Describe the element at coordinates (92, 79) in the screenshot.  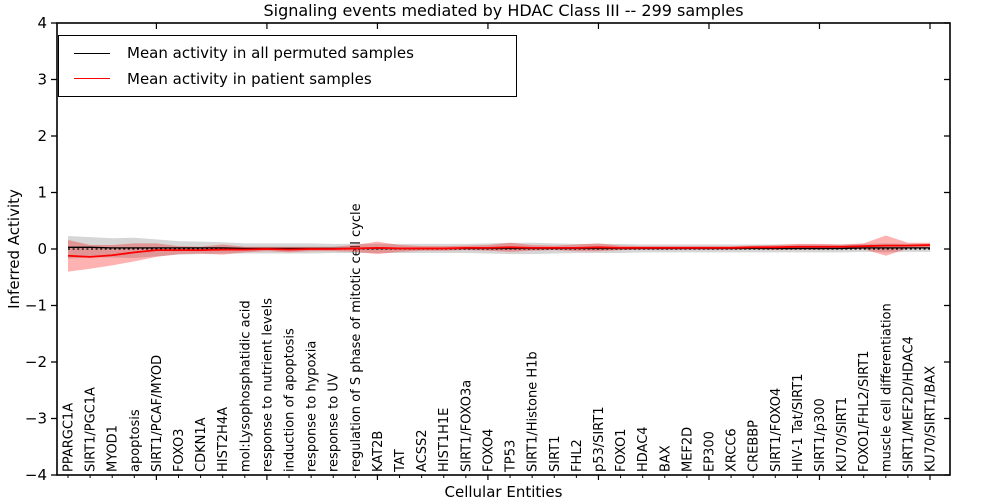
I see `patient-line-swatch` at that location.